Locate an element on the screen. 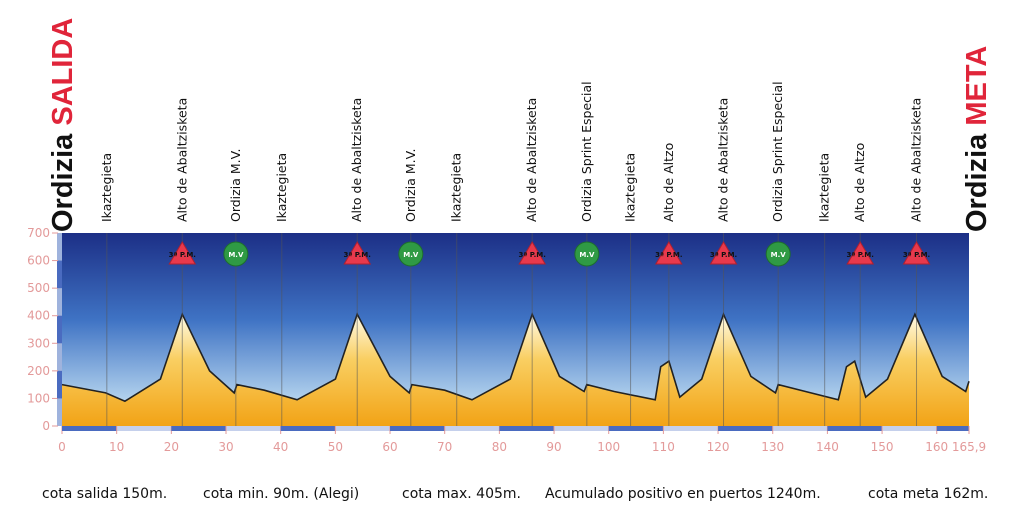 The image size is (1024, 521). x-tick-label: 130 is located at coordinates (772, 447).